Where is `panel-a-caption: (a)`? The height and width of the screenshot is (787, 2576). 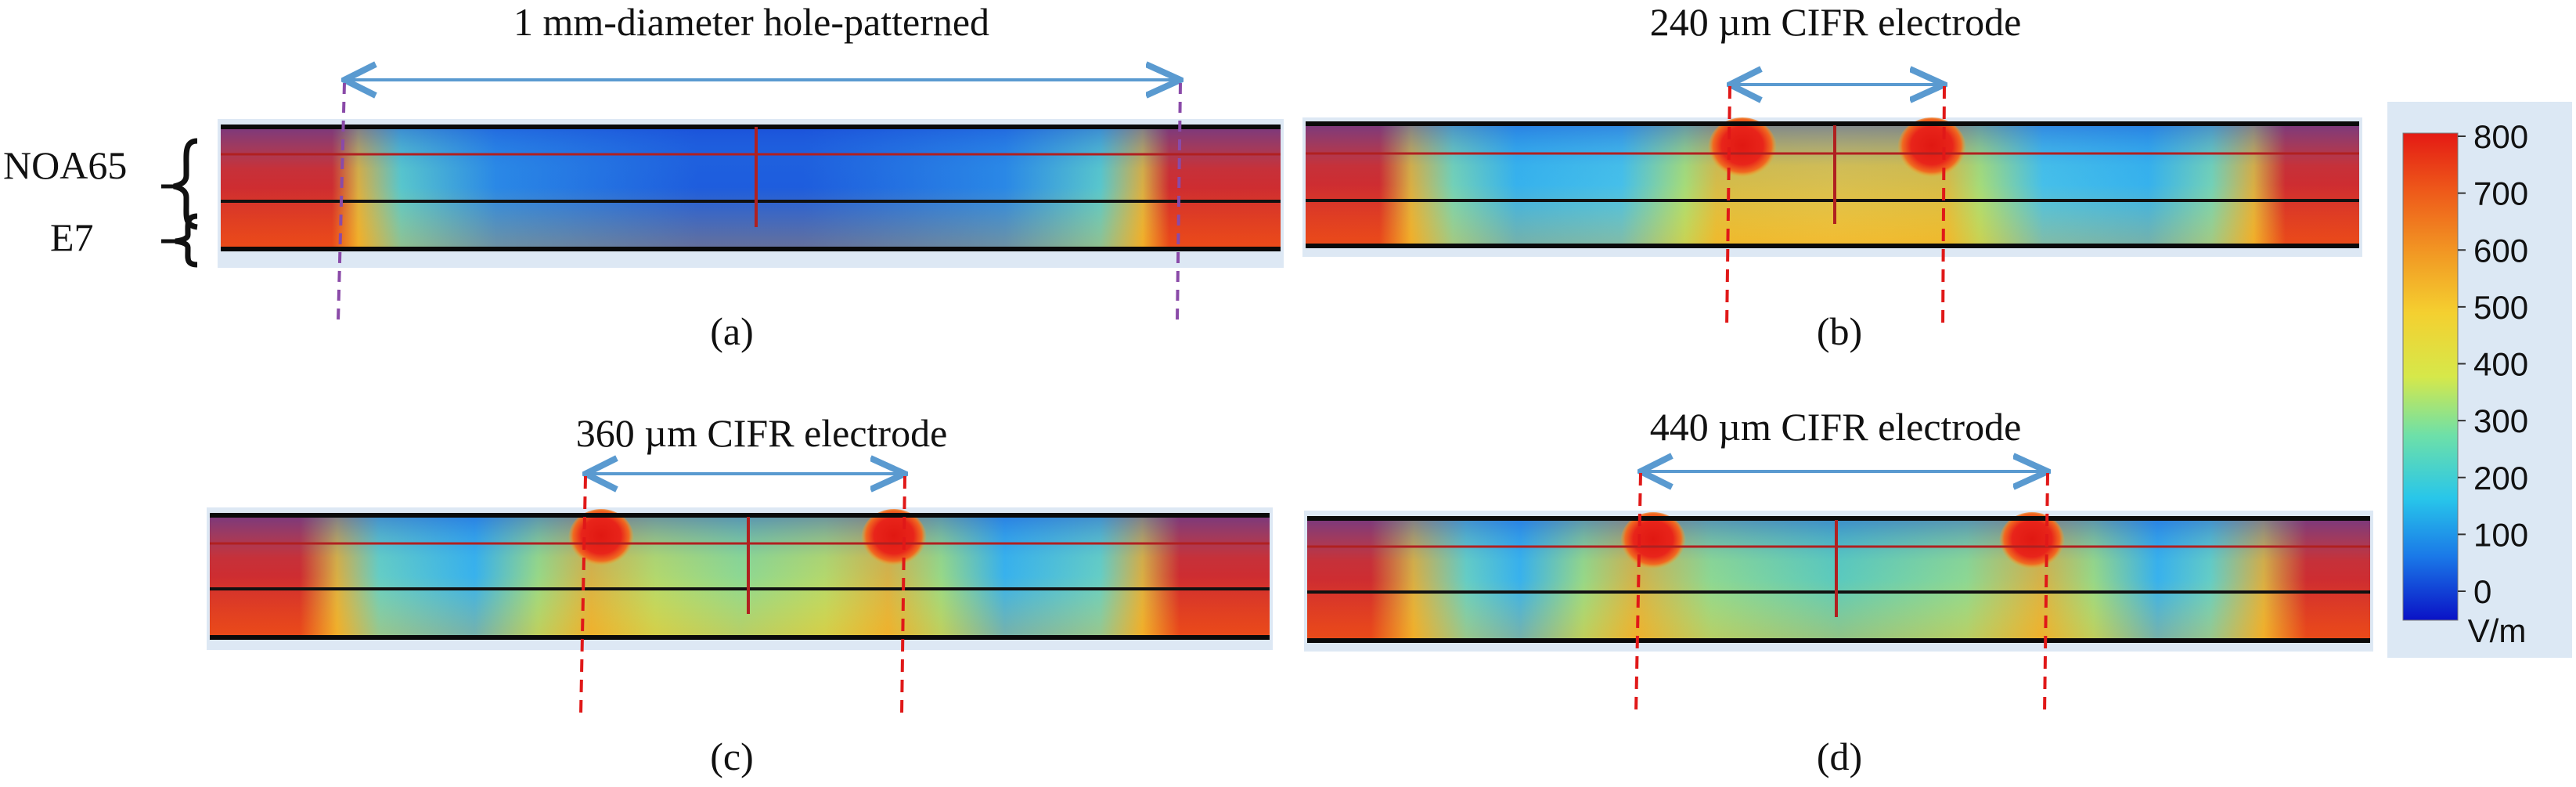 panel-a-caption: (a) is located at coordinates (732, 331).